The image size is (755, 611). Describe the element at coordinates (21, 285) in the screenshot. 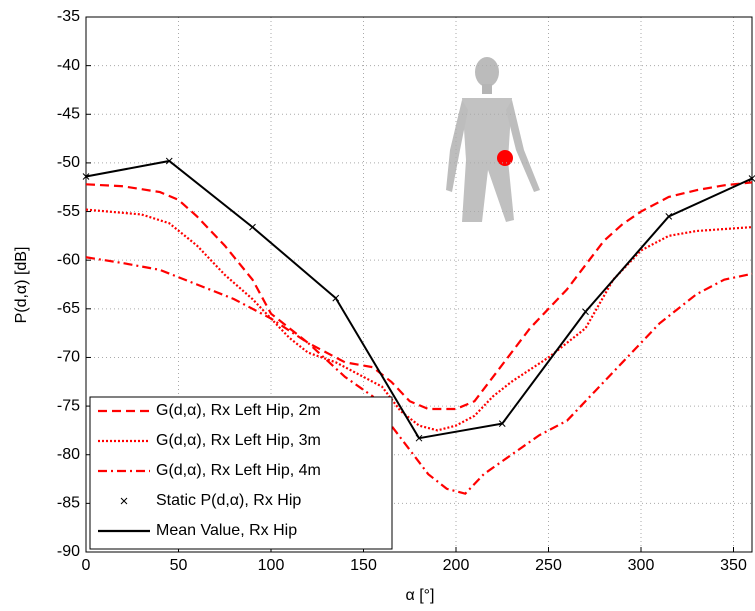

I see `y-axis-label: P(d,α) [dB]` at that location.